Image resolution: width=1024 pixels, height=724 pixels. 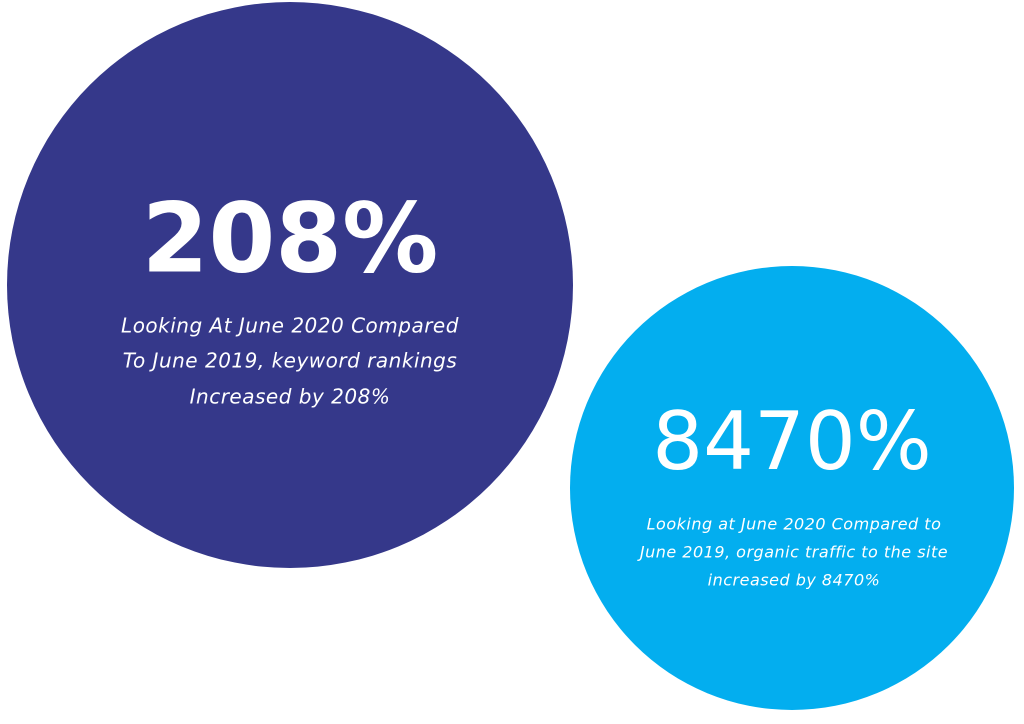 I want to click on description-line: Looking At June 2020 Compared, so click(x=290, y=326).